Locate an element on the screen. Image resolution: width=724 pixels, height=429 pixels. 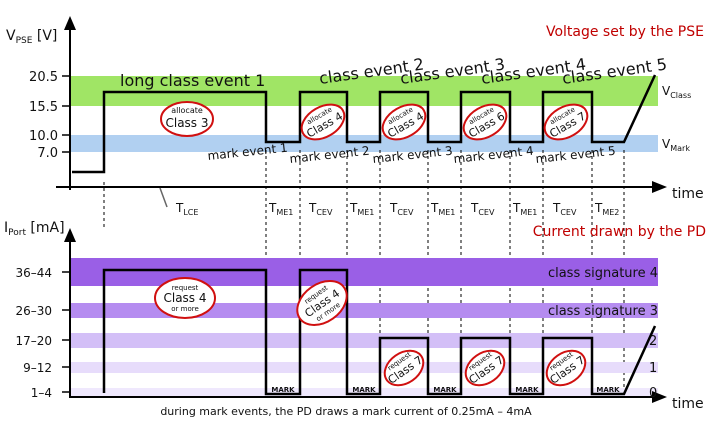
t-lce-pointer is located at coordinates (163, 197).